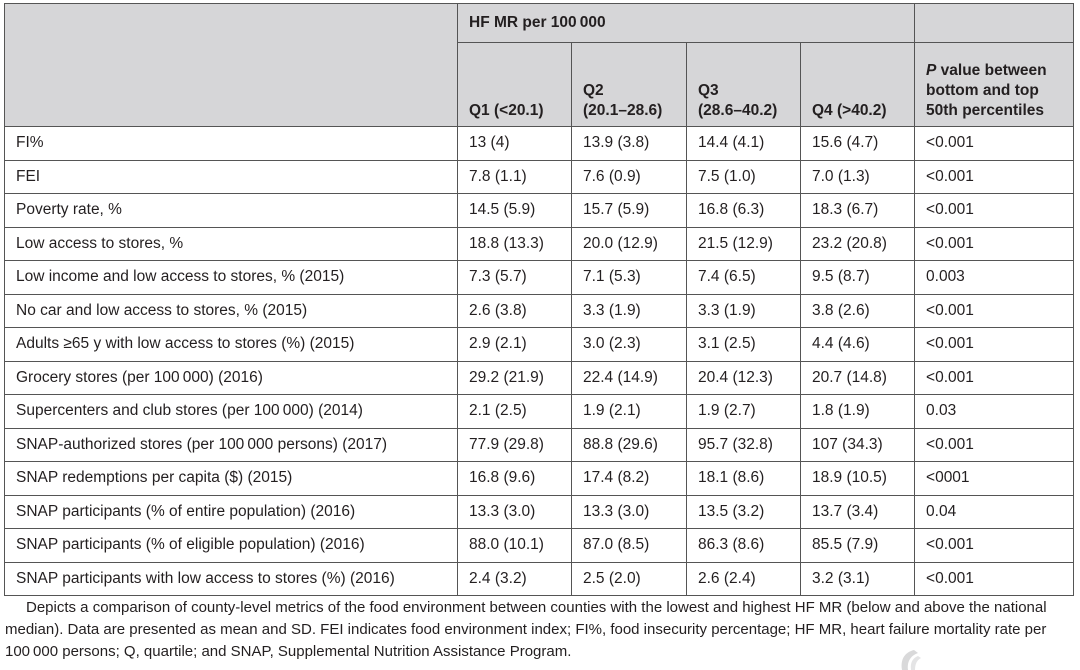 The height and width of the screenshot is (670, 1080). I want to click on q3-value-cell: 3.3 (1.9), so click(743, 310).